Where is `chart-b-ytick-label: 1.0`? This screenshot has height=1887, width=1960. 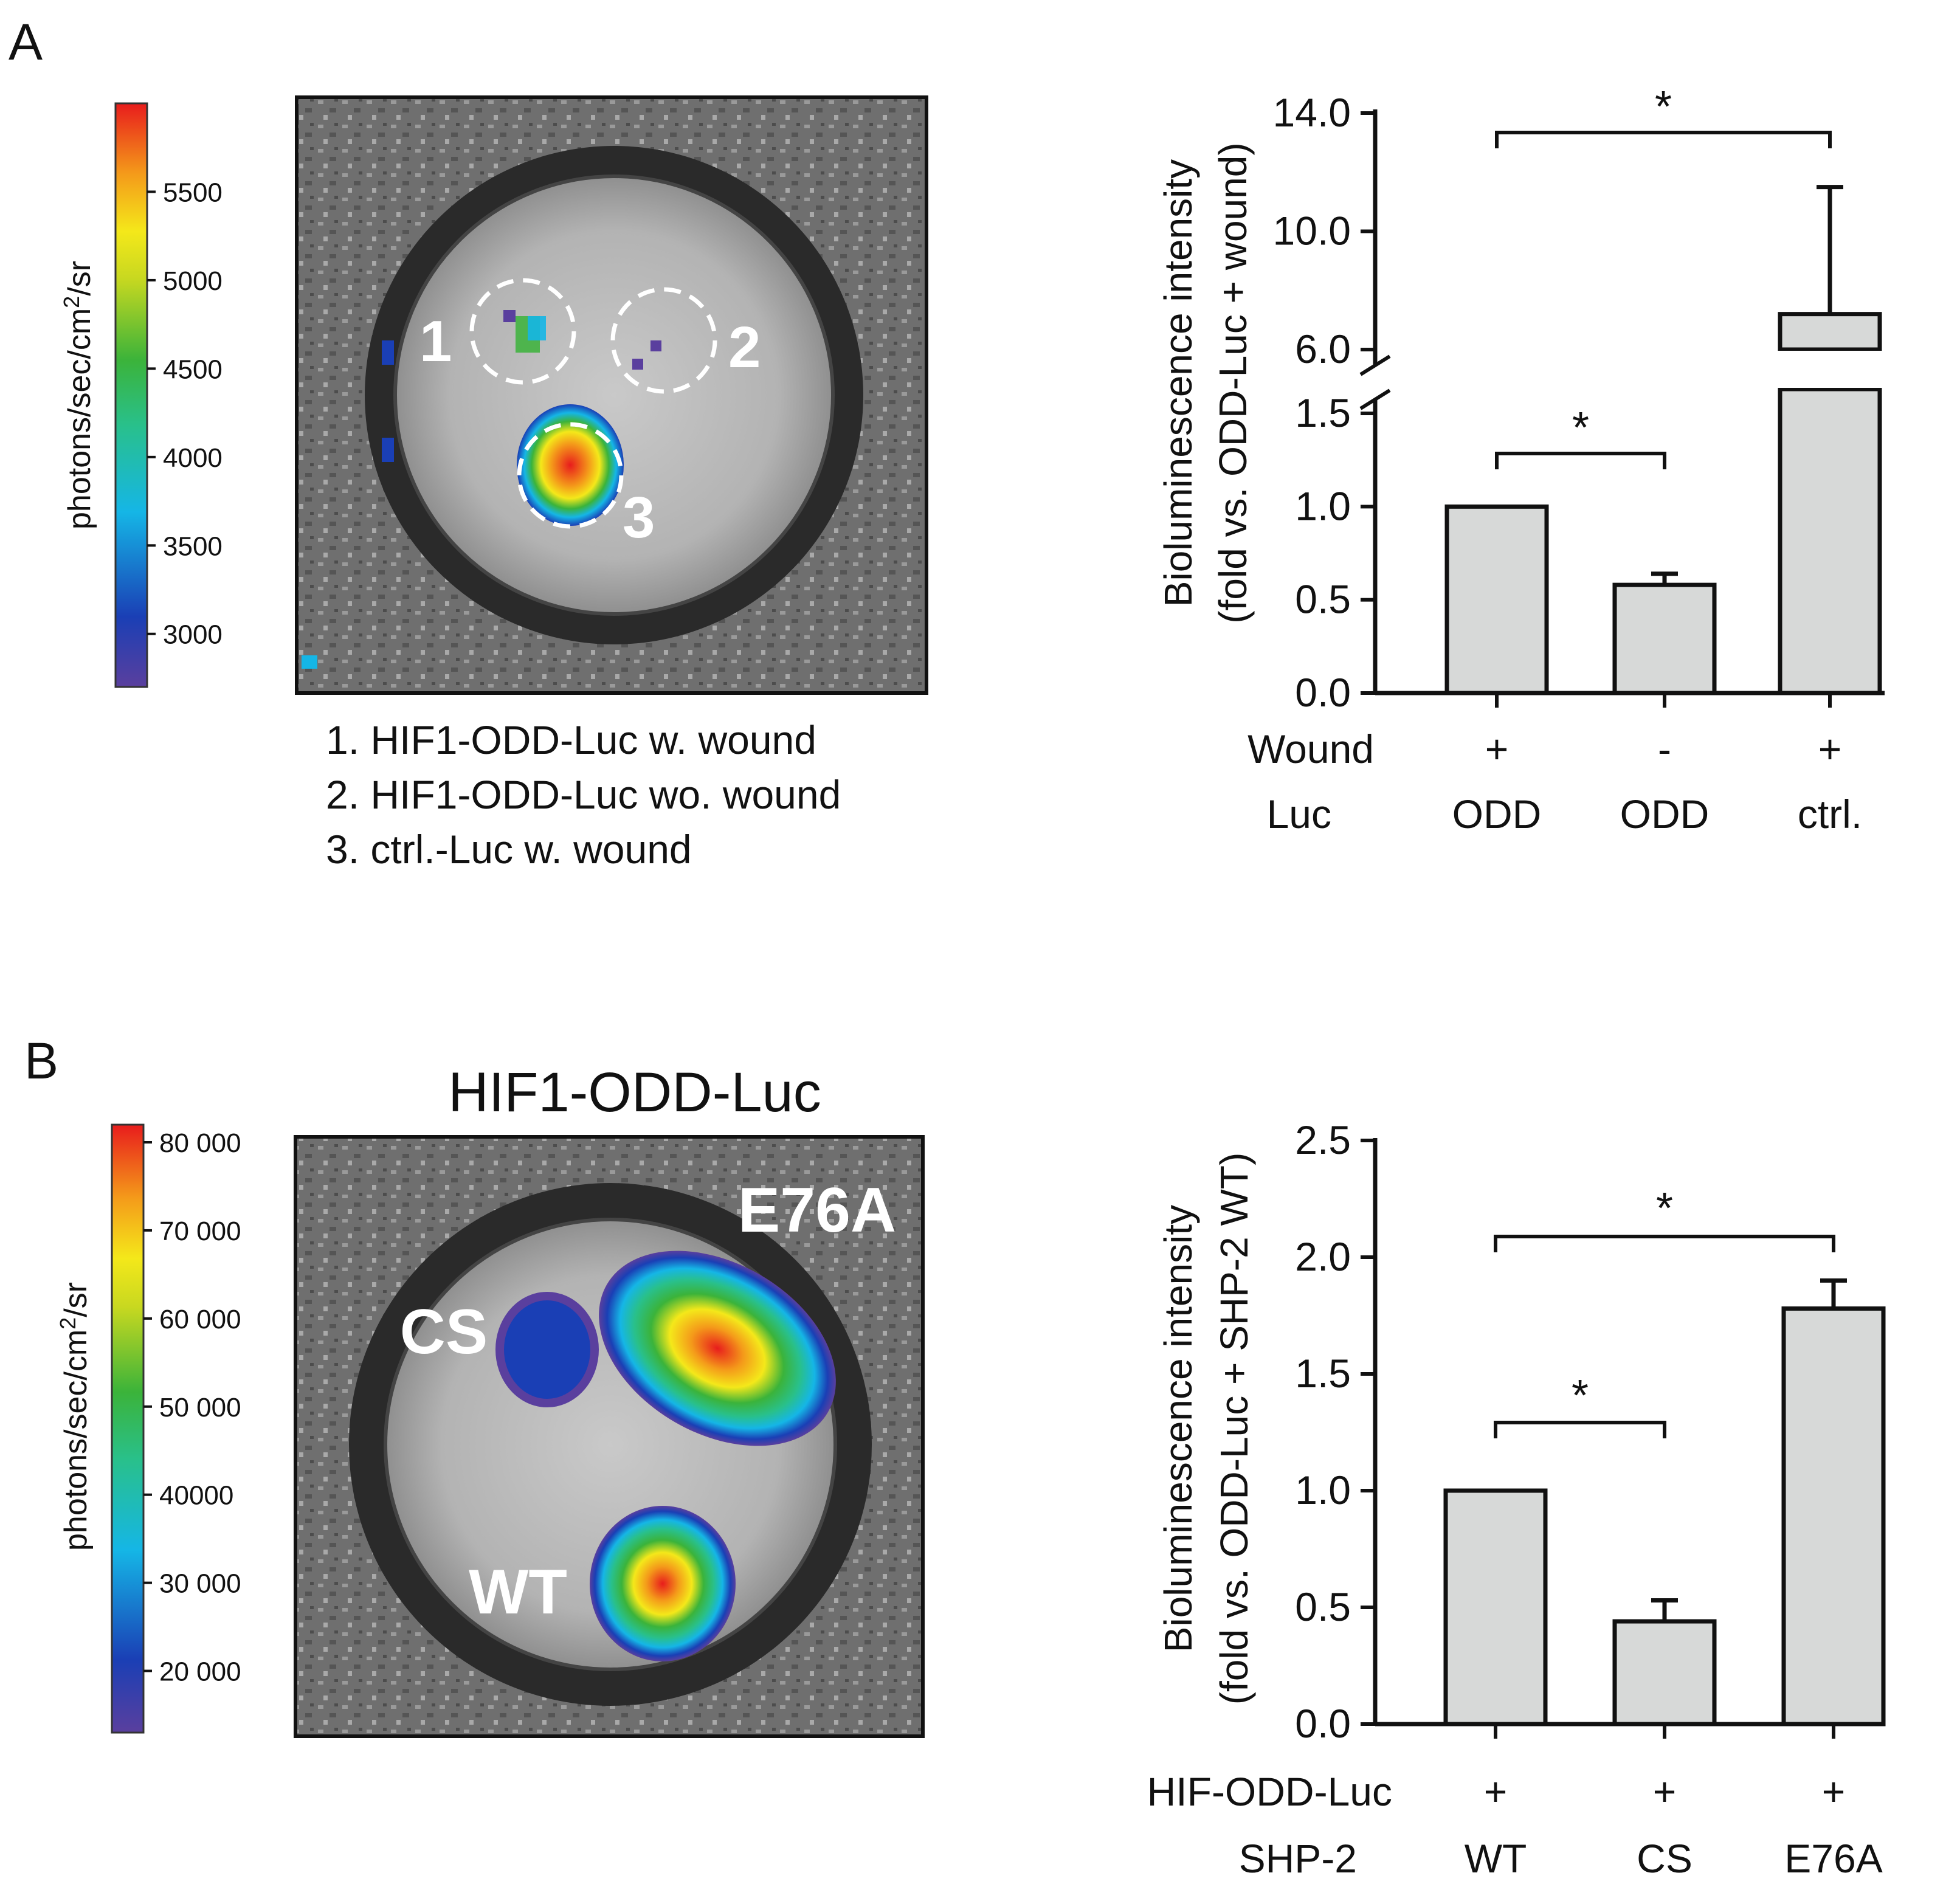
chart-b-ytick-label: 1.0 is located at coordinates (1323, 1490).